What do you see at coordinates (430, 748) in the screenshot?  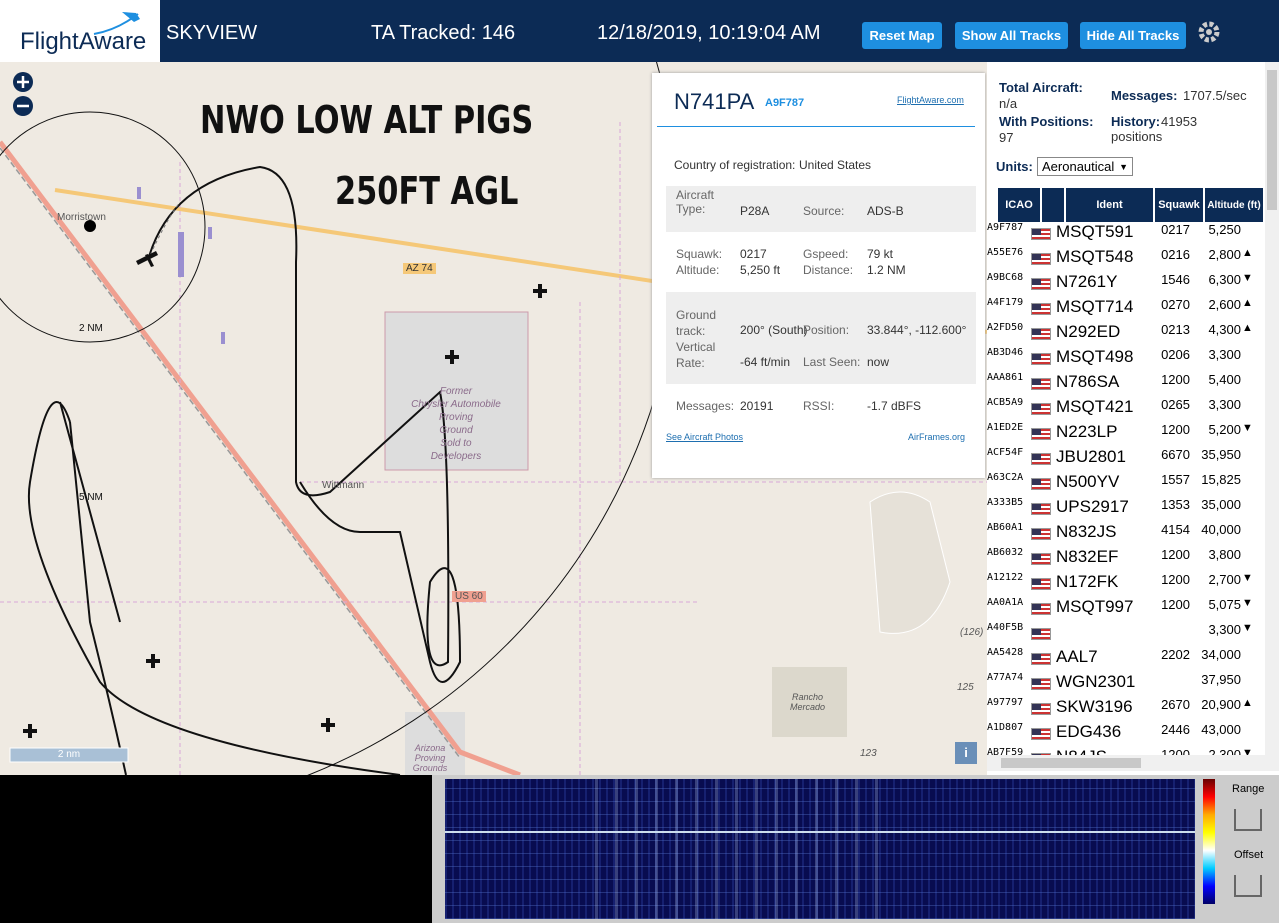 I see `label-line: Arizona` at bounding box center [430, 748].